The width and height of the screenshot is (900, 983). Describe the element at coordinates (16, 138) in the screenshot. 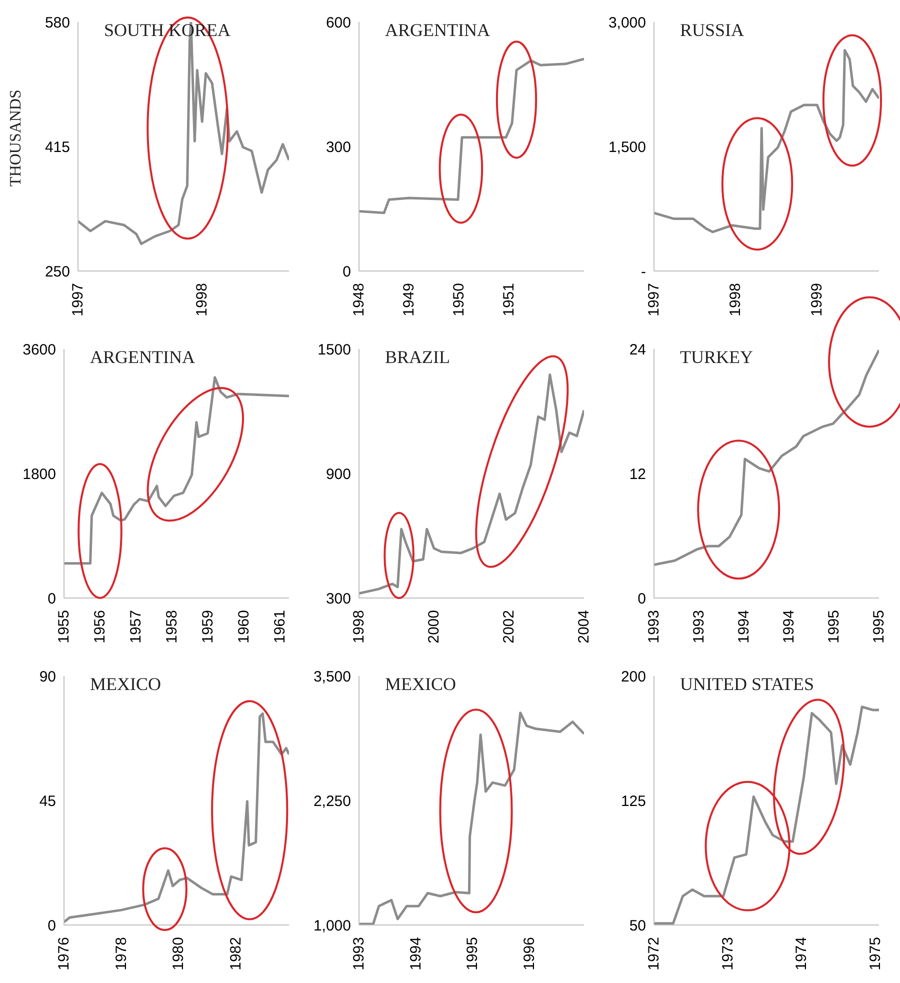

I see `y-axis-title: THOUSANDS` at that location.